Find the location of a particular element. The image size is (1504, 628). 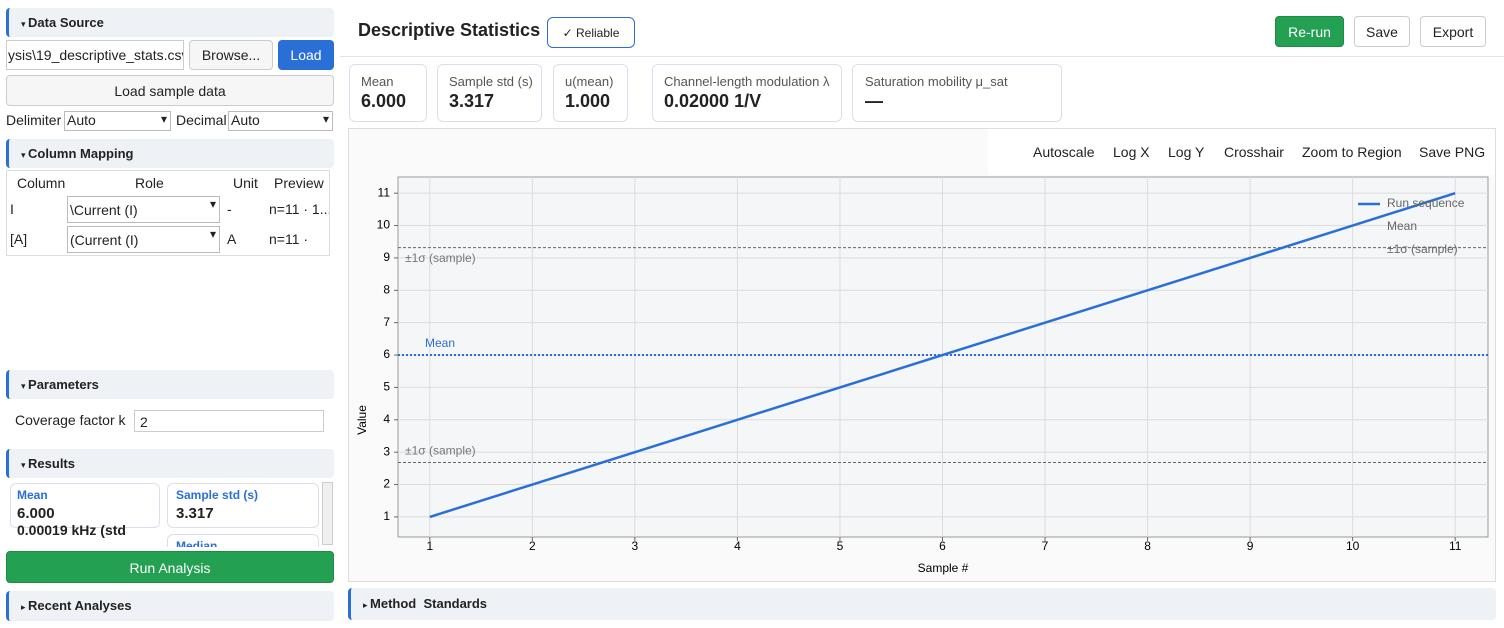

metric-label: Sample std (s) is located at coordinates (491, 81).